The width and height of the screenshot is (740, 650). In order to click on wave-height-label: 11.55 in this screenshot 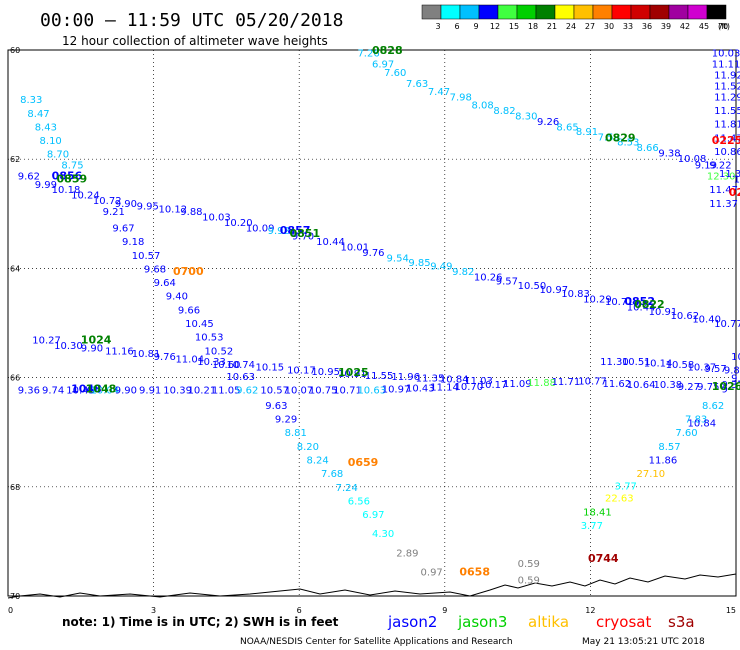, I will do `click(379, 376)`.